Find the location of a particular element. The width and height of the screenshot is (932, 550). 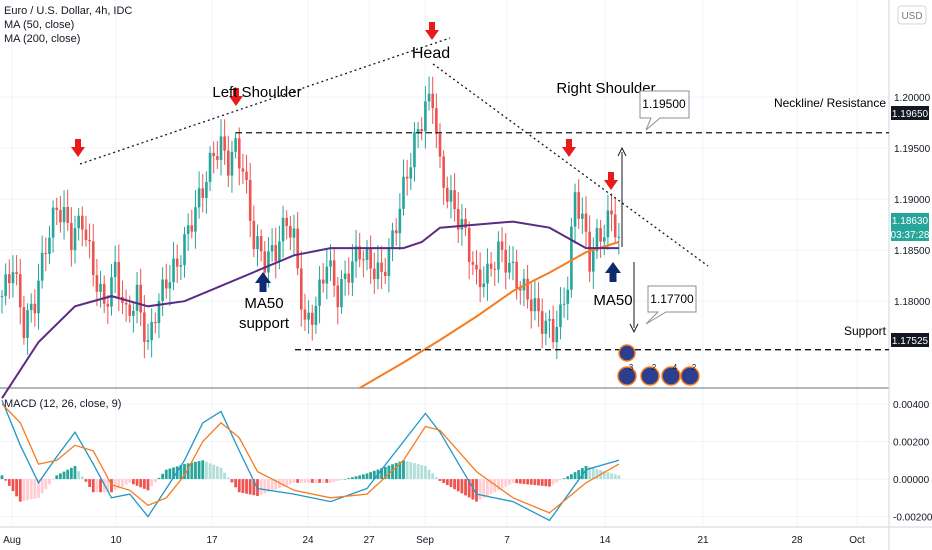

macd-line is located at coordinates (310, 461).